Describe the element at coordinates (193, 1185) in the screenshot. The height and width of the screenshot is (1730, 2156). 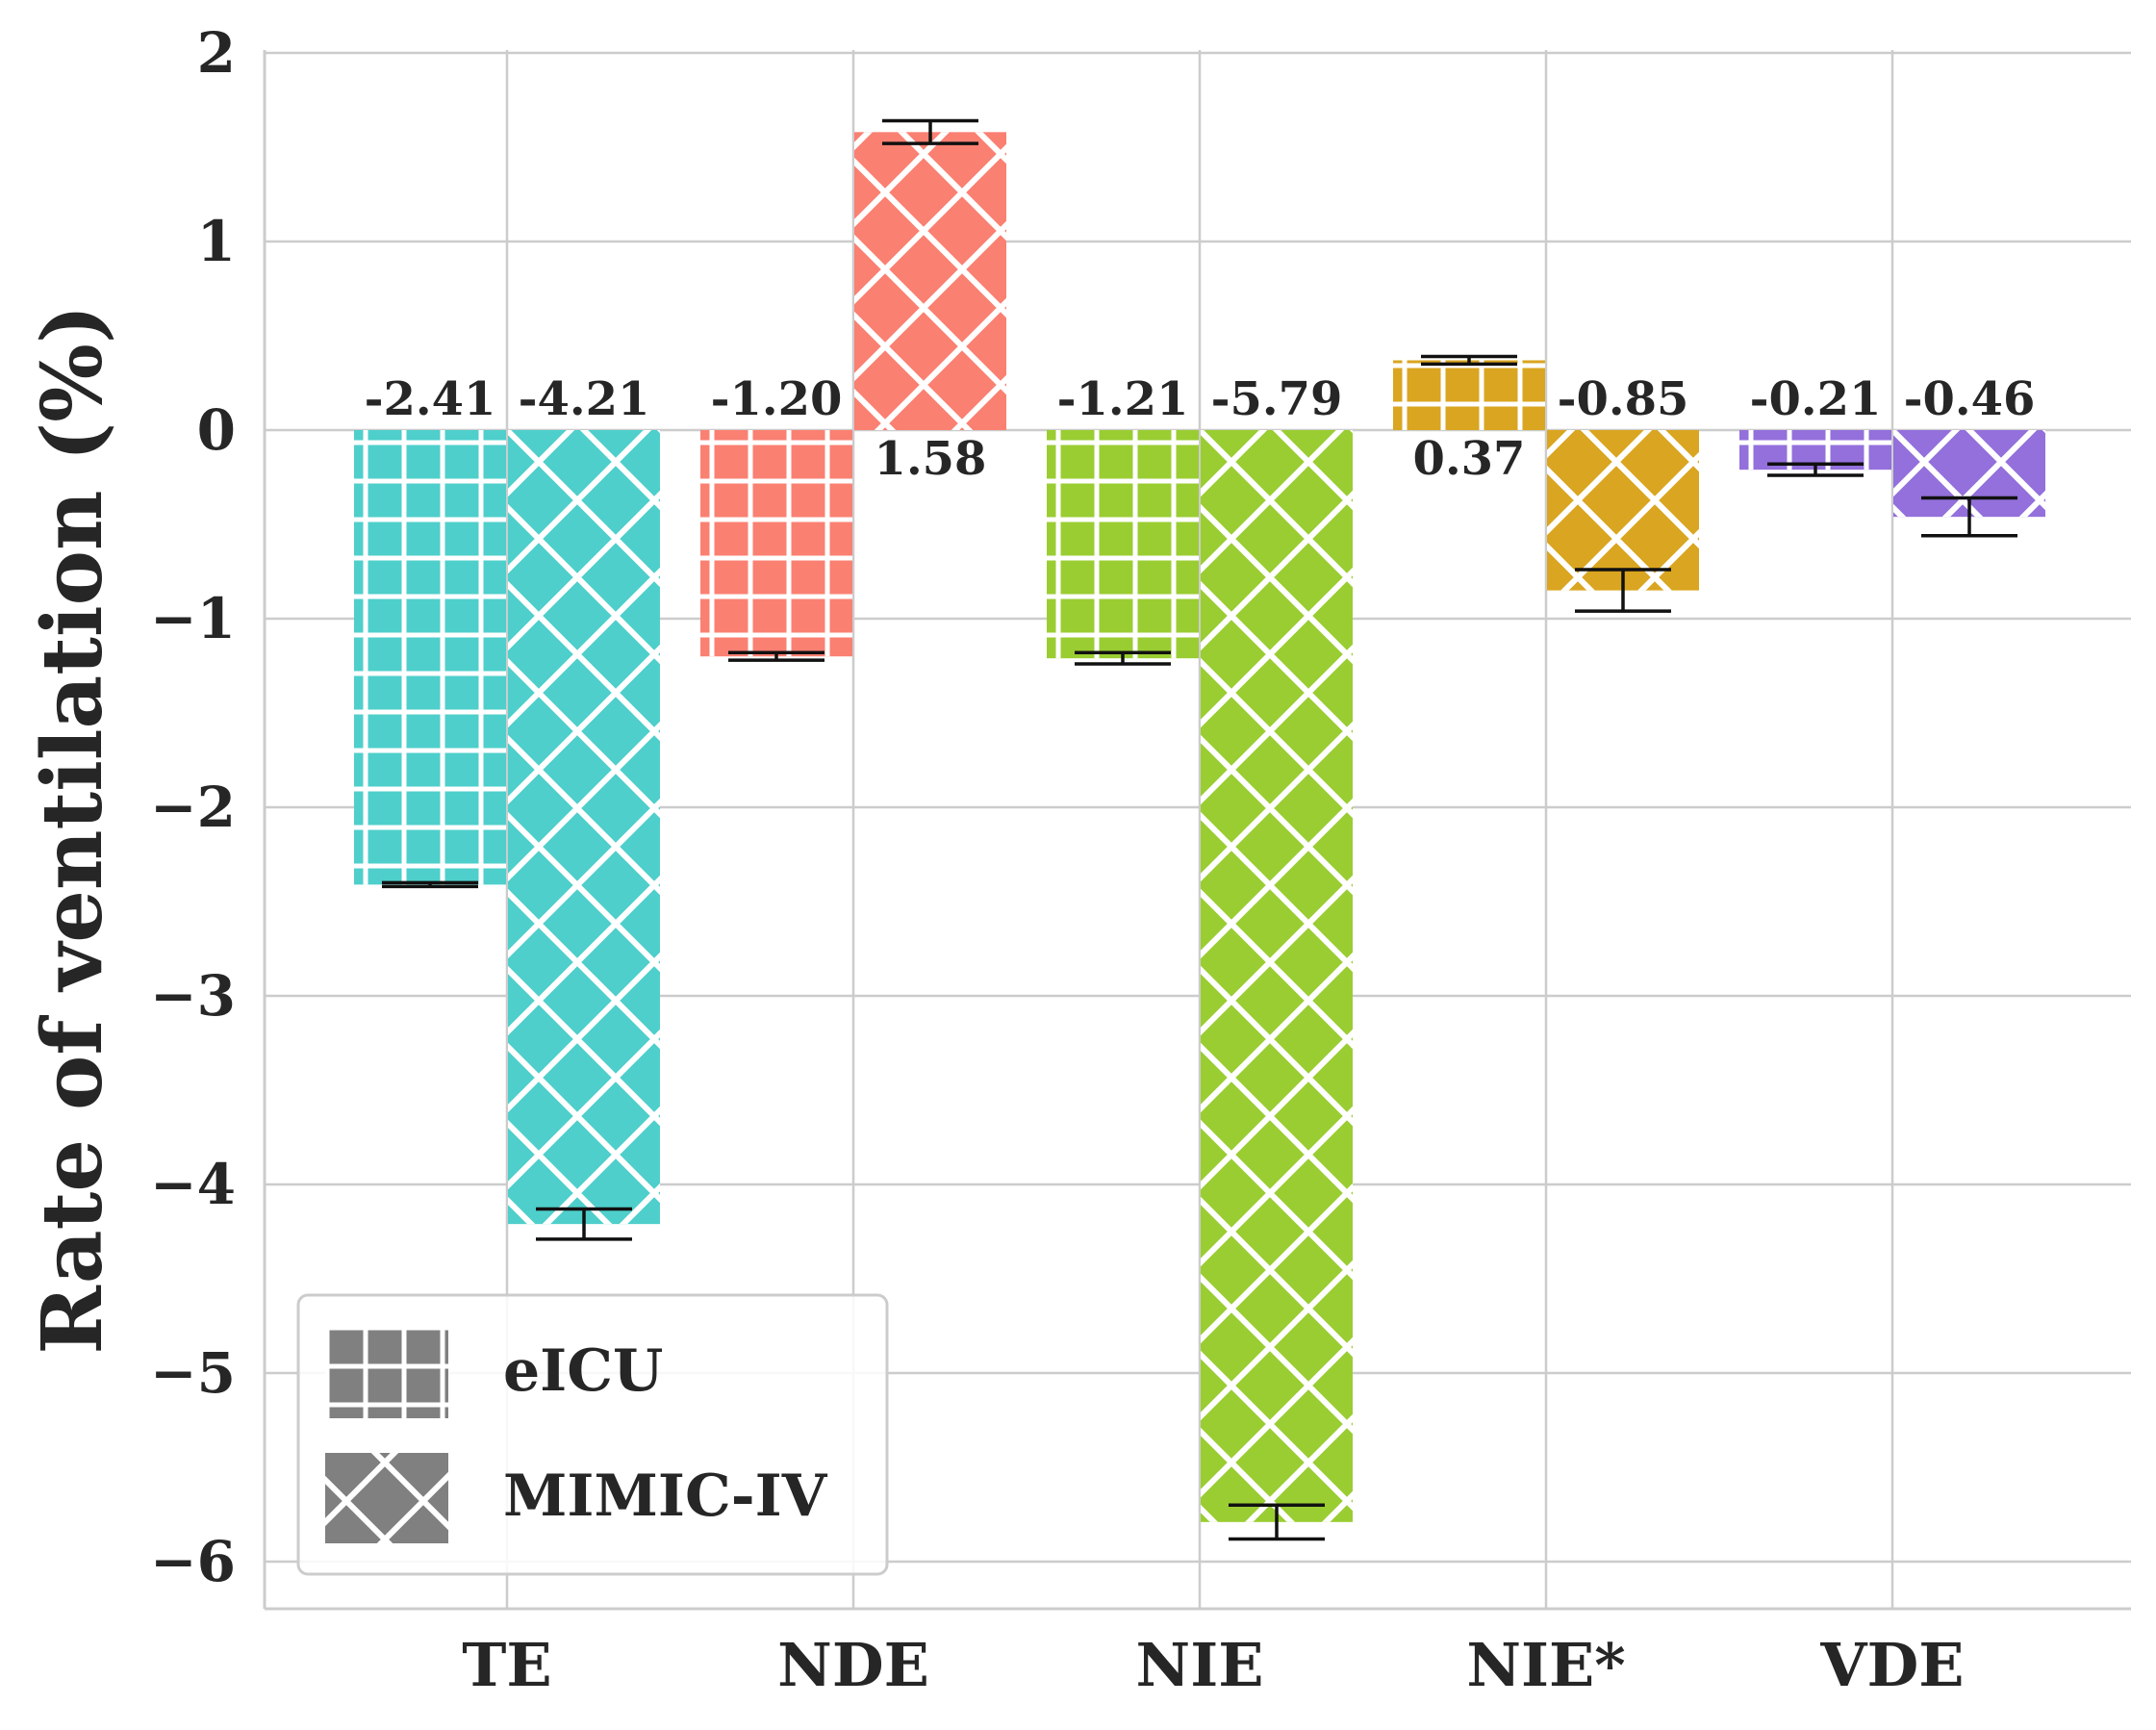
I see `y-tick-label: −4` at that location.